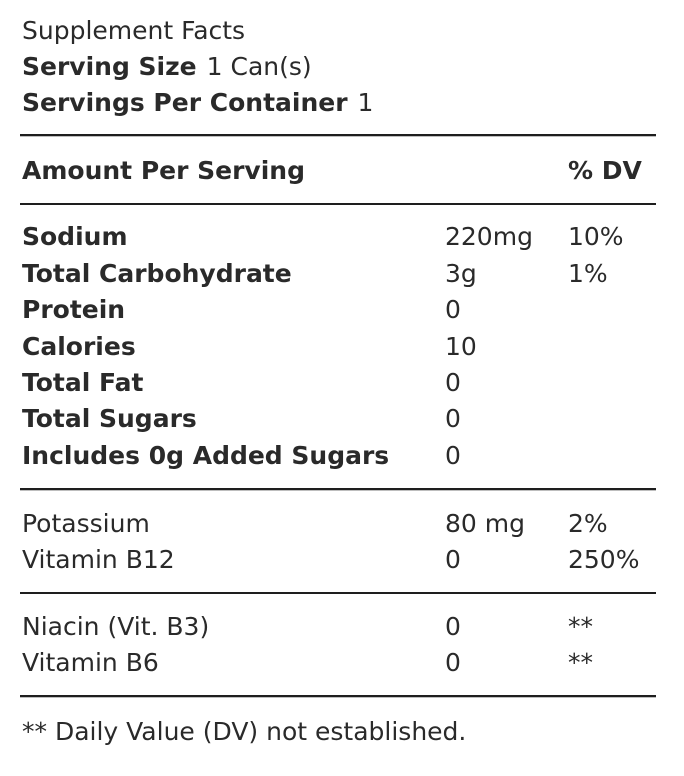 This screenshot has width=684, height=776. I want to click on ingredient-row: Niacin (Vit. B3) 0 **, so click(342, 627).